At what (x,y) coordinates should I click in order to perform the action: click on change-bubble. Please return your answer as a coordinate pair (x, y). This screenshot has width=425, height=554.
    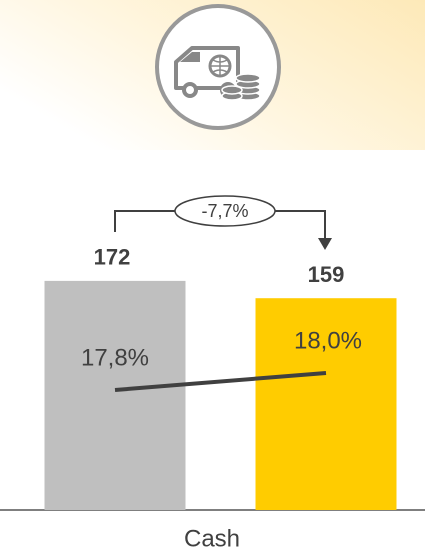
    Looking at the image, I should click on (225, 211).